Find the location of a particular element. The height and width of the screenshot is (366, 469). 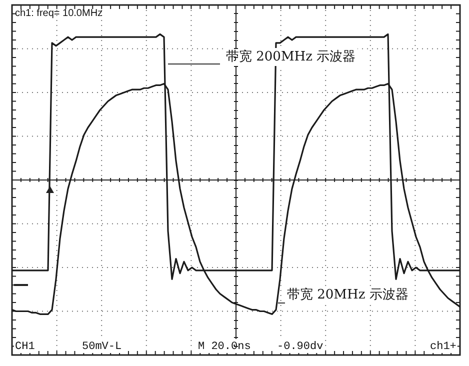

series-label: 带宽 200MHz 示波器 is located at coordinates (291, 56).